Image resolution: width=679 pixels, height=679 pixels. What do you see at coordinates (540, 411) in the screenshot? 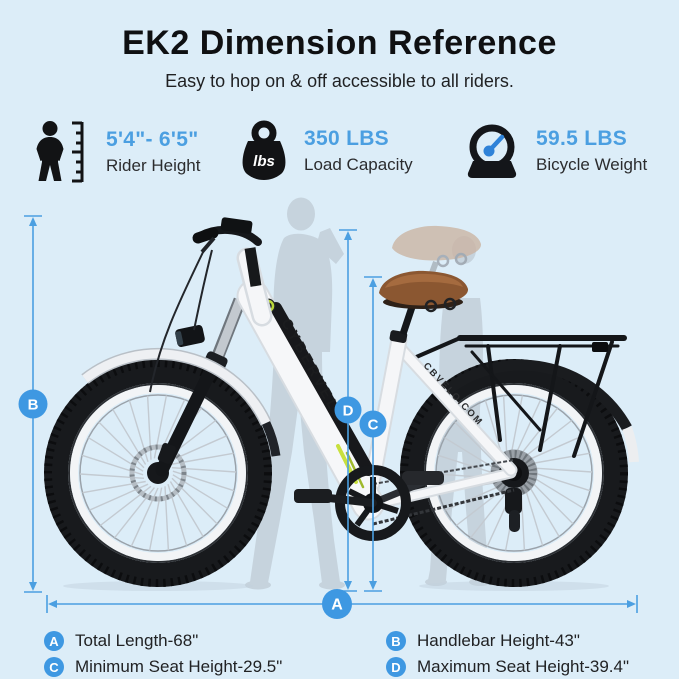
I see `rear-fender` at bounding box center [540, 411].